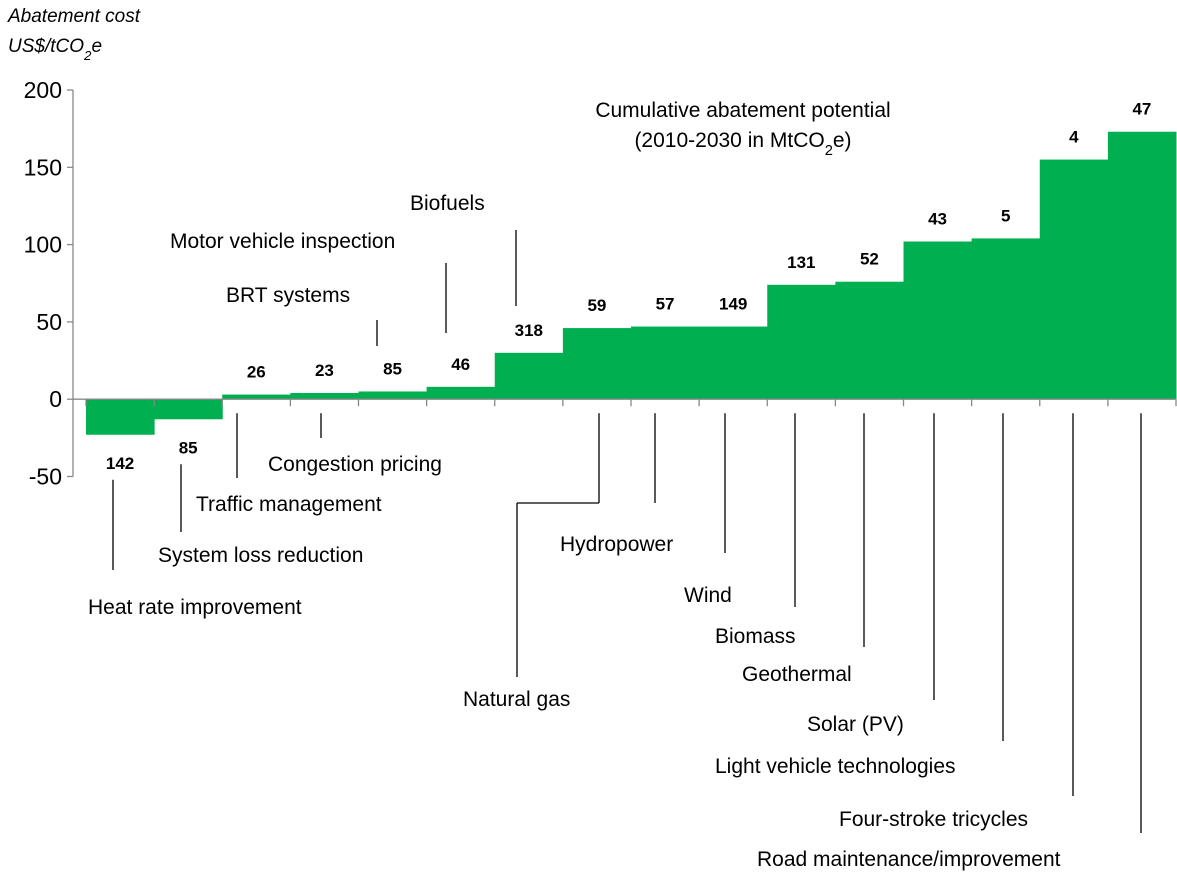 The height and width of the screenshot is (873, 1177). I want to click on potential-label: 4, so click(1074, 137).